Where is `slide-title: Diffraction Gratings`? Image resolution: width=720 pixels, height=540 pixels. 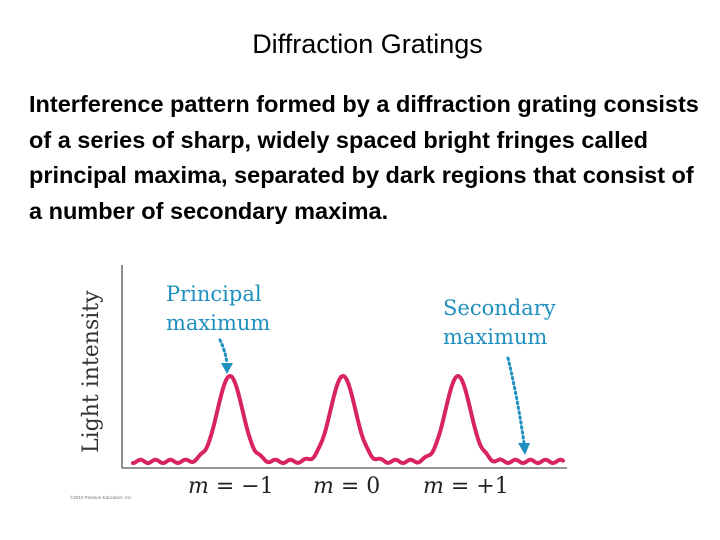 slide-title: Diffraction Gratings is located at coordinates (367, 44).